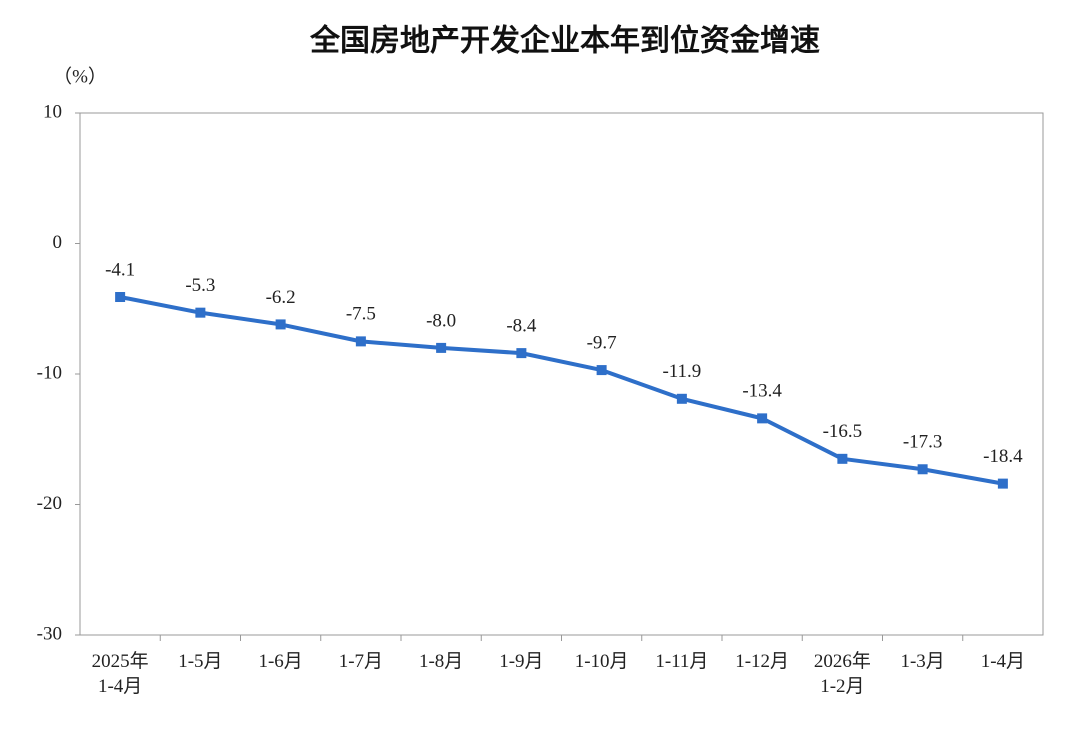 Image resolution: width=1080 pixels, height=754 pixels. I want to click on data-label: -17.3, so click(923, 442).